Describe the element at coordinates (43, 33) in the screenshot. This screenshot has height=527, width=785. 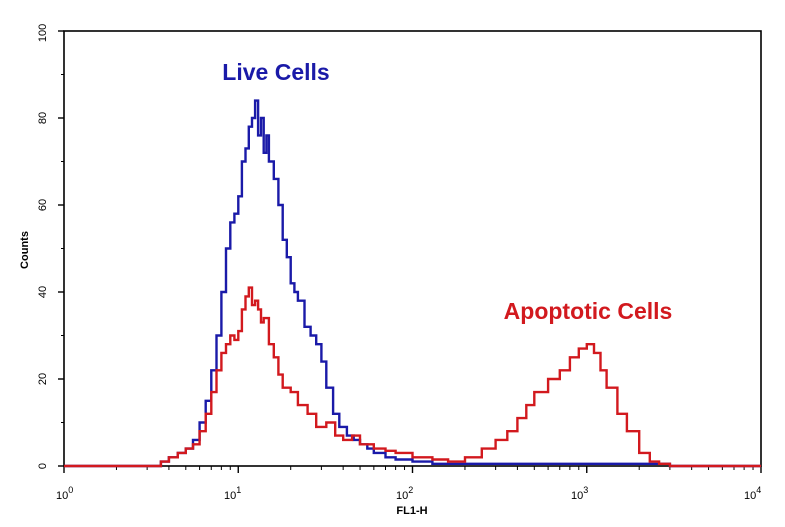
I see `y-tick-label-100: 100` at that location.